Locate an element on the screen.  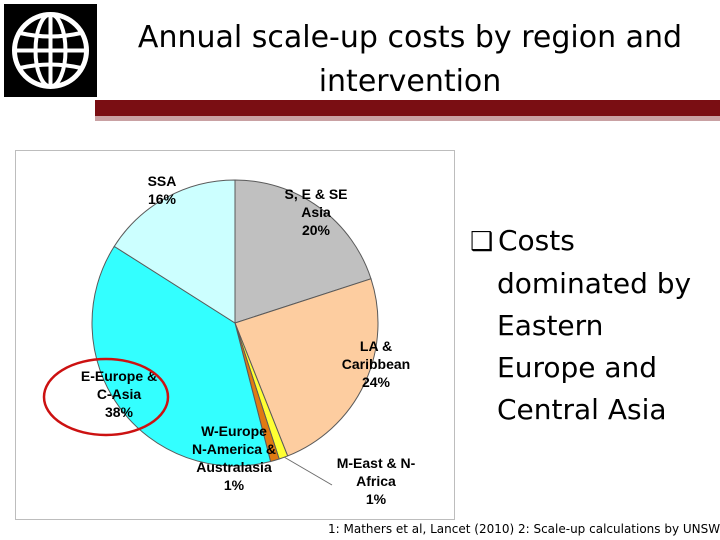
title-divider is located at coordinates (407, 108).